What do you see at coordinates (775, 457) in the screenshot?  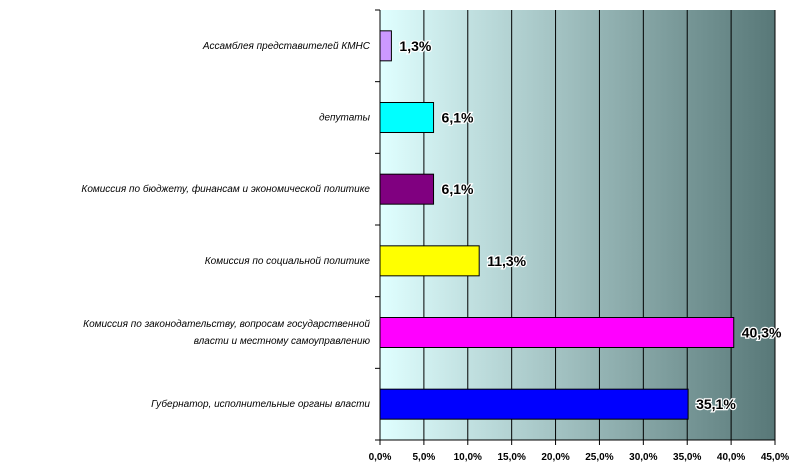 I see `x-tick-label: 45,0%` at bounding box center [775, 457].